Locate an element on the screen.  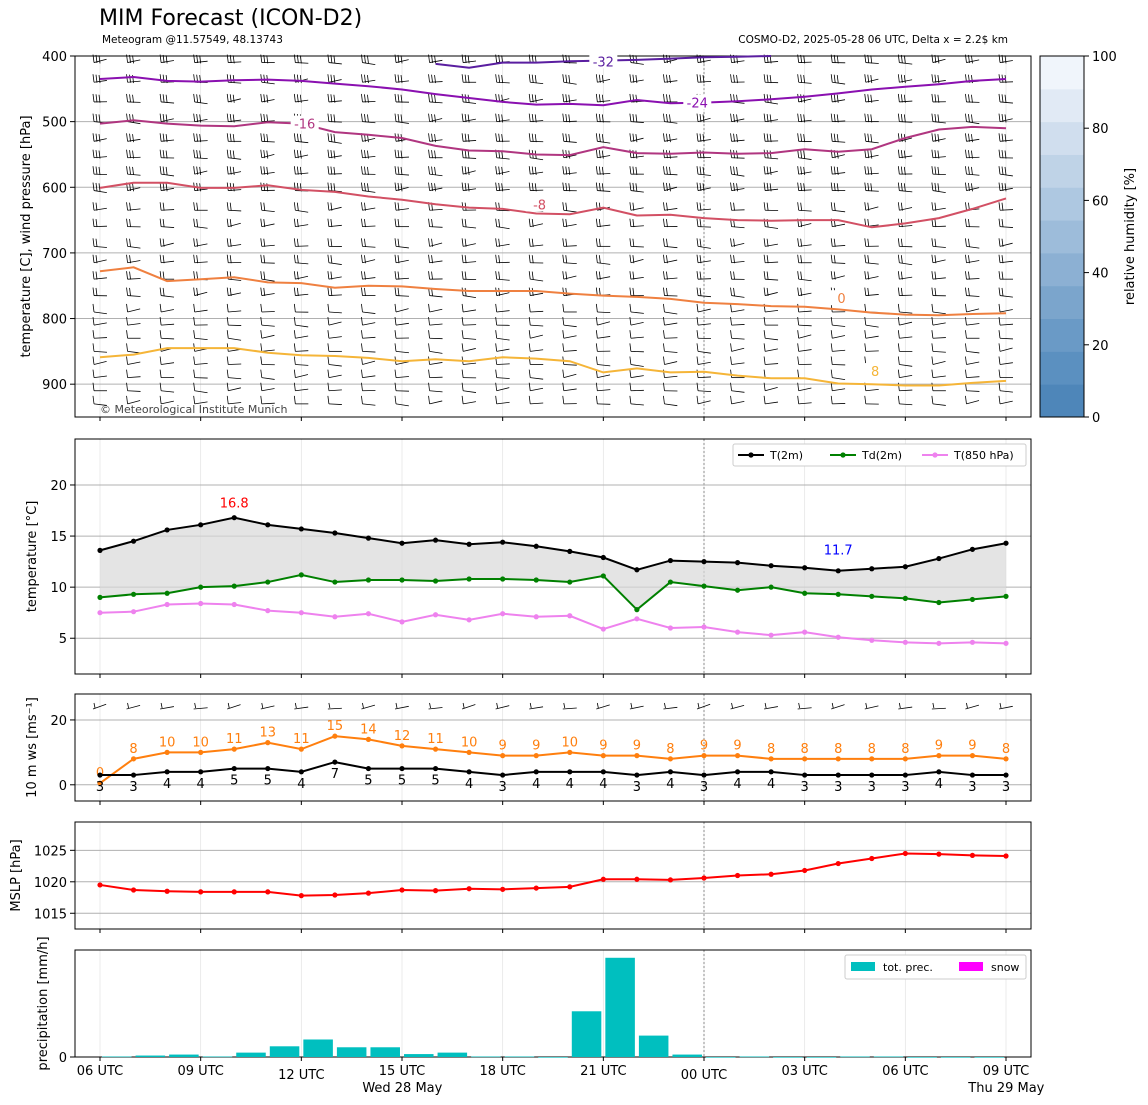
dewpoint-spread-area is located at coordinates (553, 563).